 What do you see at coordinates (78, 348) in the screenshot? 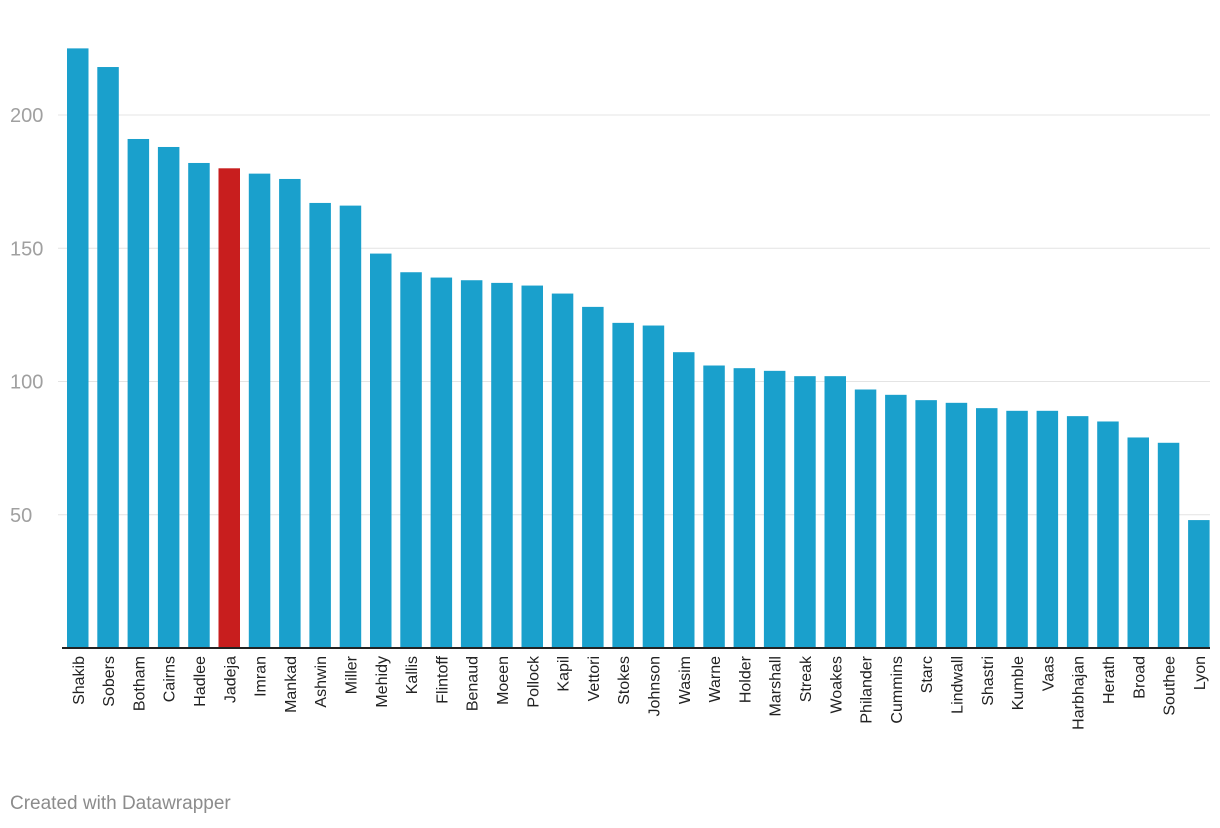
I see `bar-shakib` at bounding box center [78, 348].